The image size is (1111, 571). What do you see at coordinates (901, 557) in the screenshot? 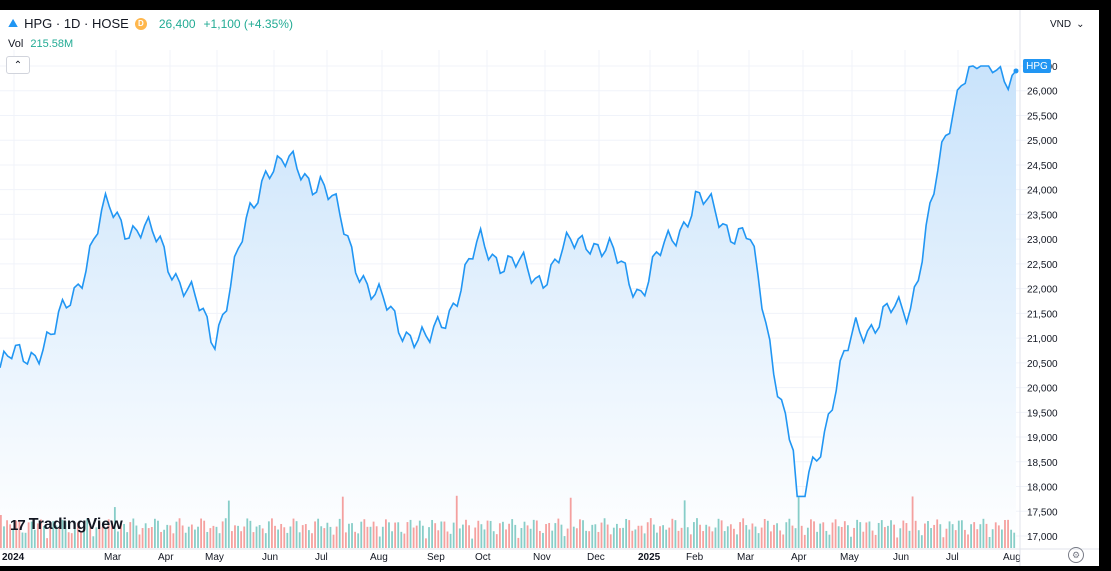
I see `x-tick-label: Jun` at bounding box center [901, 557].